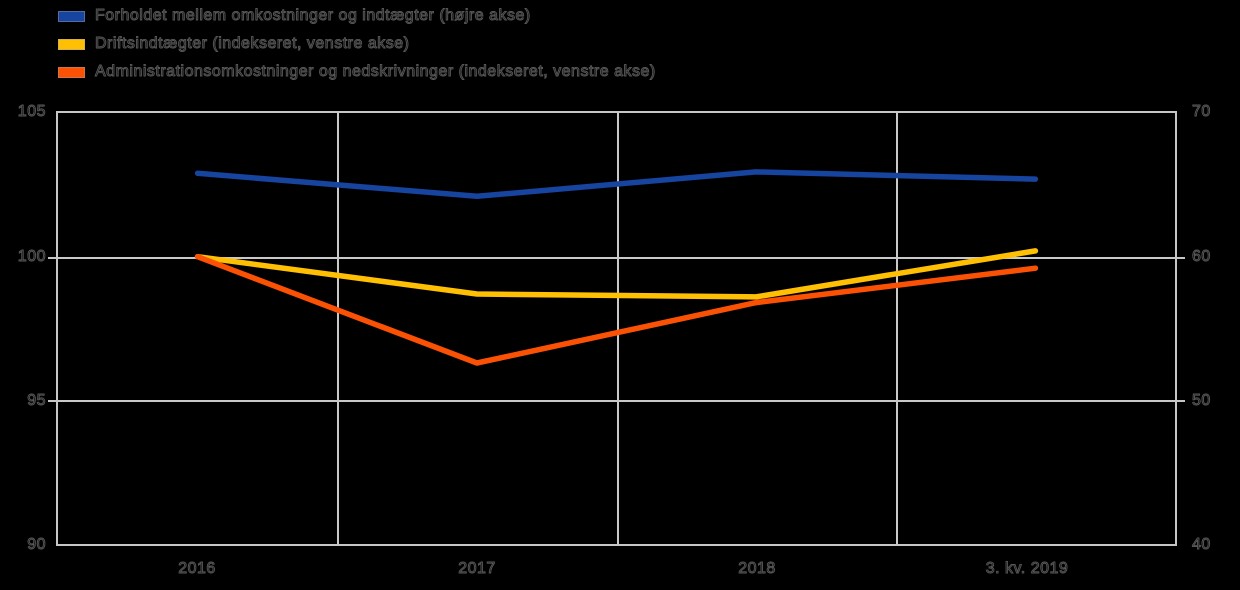 The image size is (1240, 590). Describe the element at coordinates (197, 569) in the screenshot. I see `x-tick-label-2016: 2016` at that location.